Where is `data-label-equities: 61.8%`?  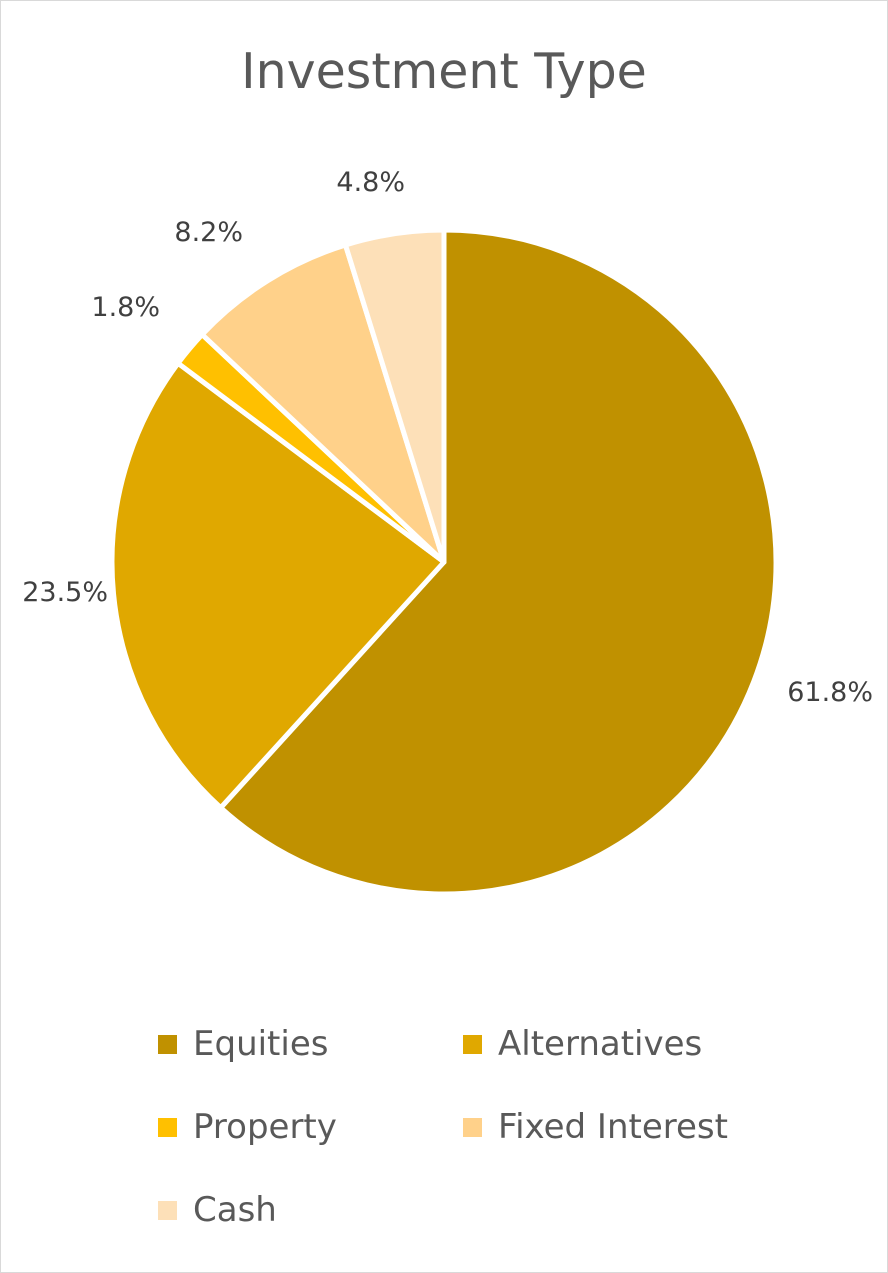
data-label-equities: 61.8% is located at coordinates (830, 692).